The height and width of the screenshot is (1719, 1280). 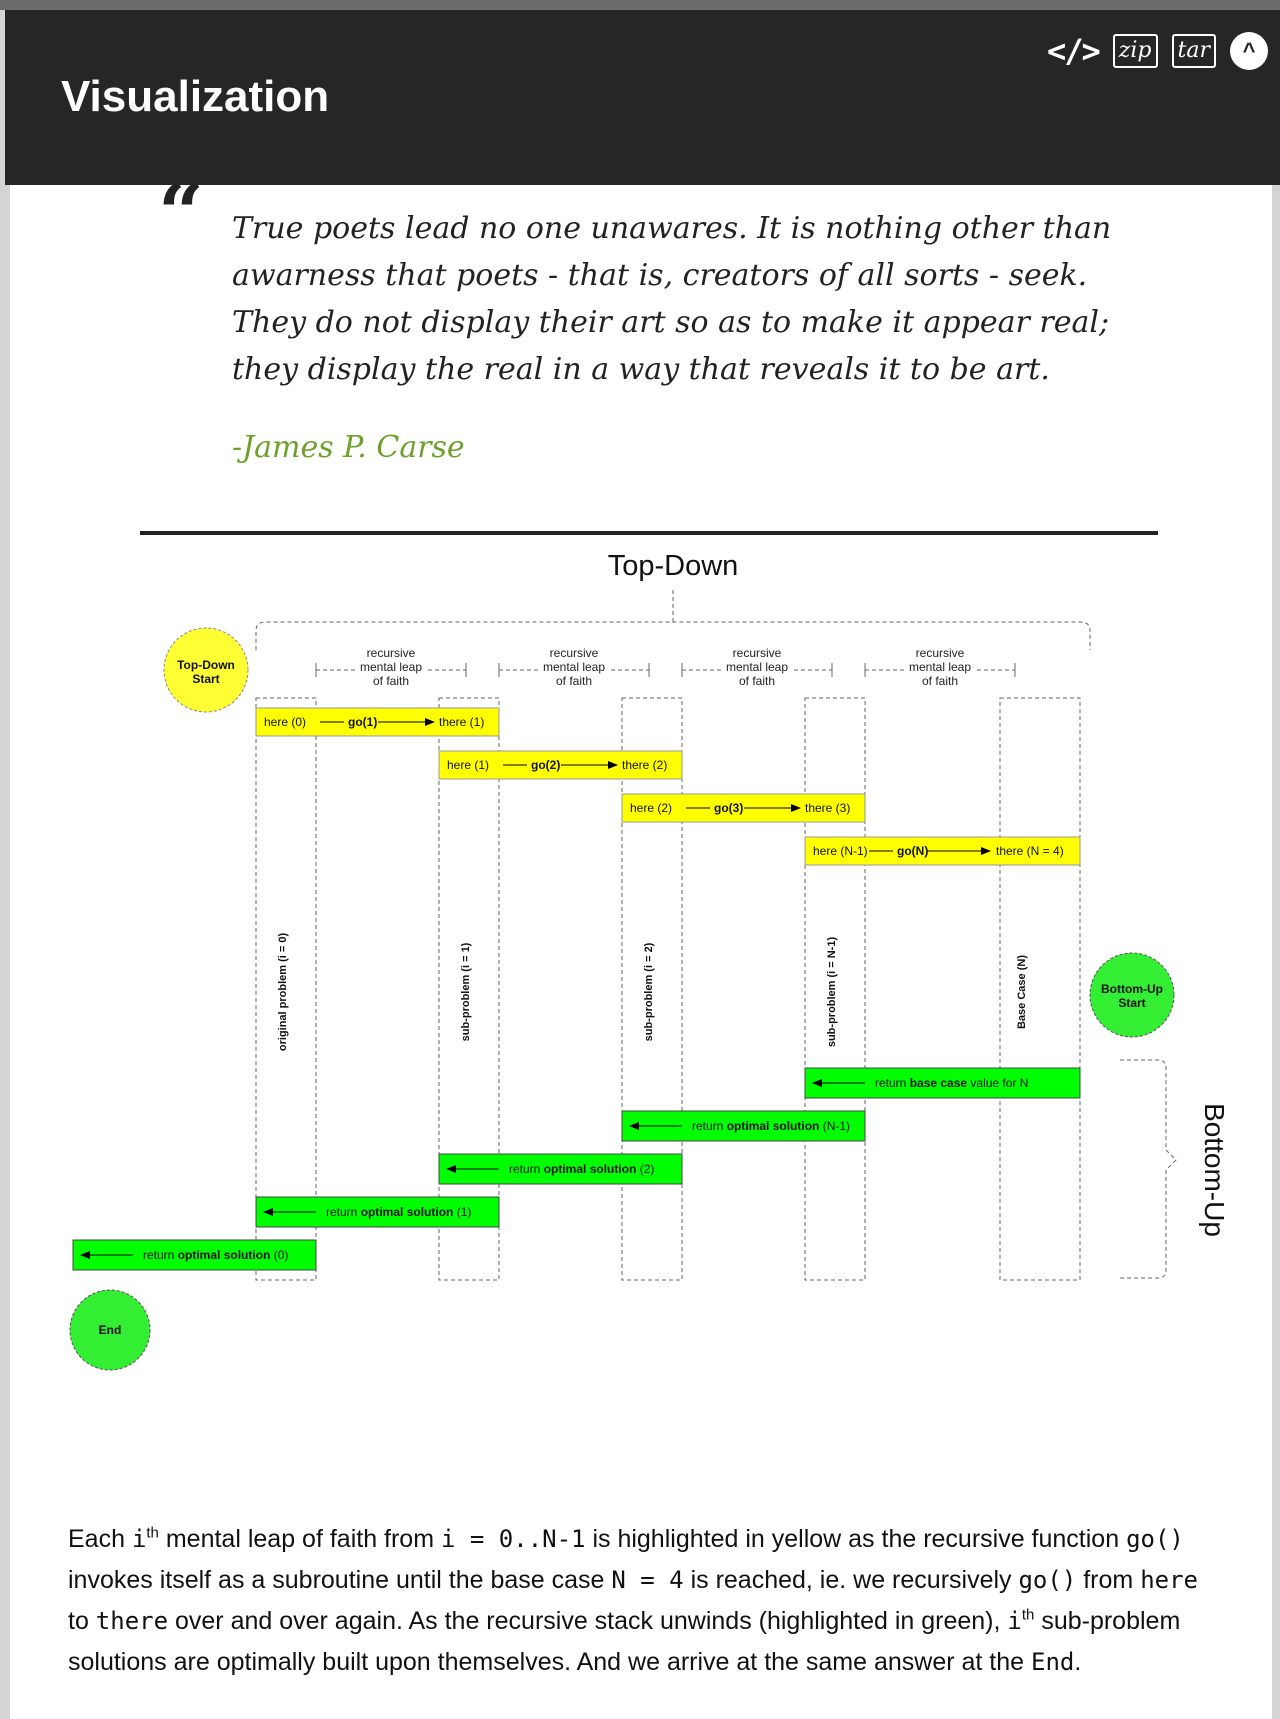 What do you see at coordinates (651, 808) in the screenshot?
I see `call-here-label: here (2)` at bounding box center [651, 808].